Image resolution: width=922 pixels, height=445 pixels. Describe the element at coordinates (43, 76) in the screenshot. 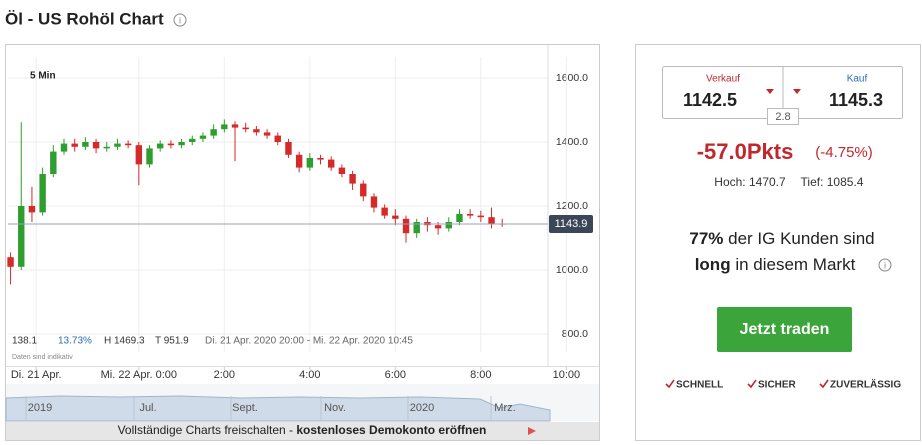

I see `interval: 5 Min` at that location.